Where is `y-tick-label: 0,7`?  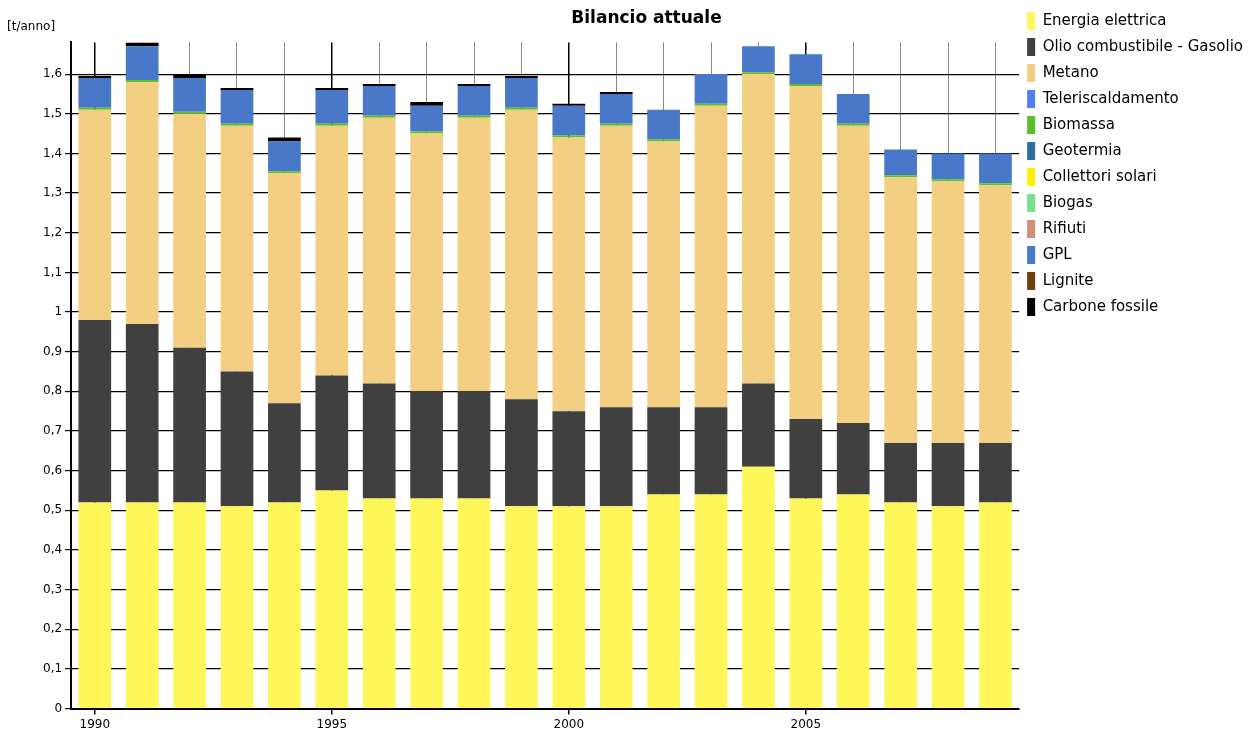
y-tick-label: 0,7 is located at coordinates (52, 430).